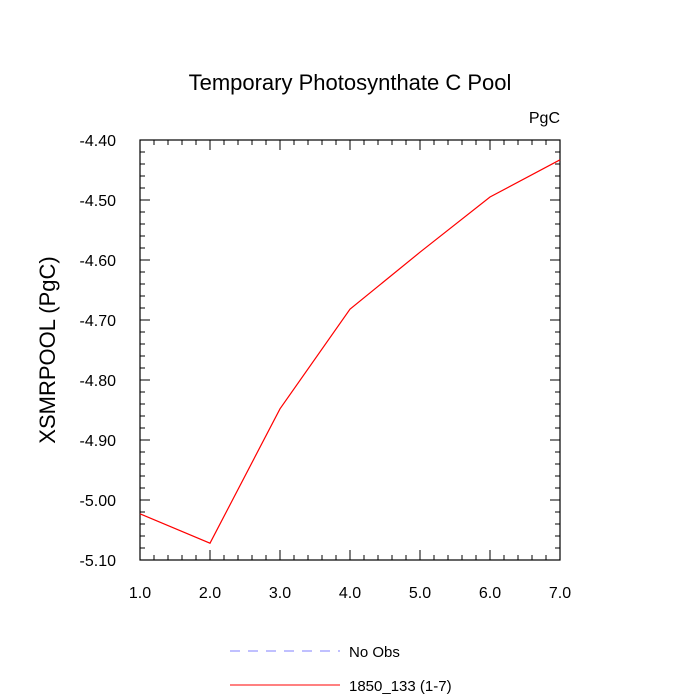 Image resolution: width=700 pixels, height=700 pixels. Describe the element at coordinates (350, 593) in the screenshot. I see `x-tick-label: 4.0` at that location.